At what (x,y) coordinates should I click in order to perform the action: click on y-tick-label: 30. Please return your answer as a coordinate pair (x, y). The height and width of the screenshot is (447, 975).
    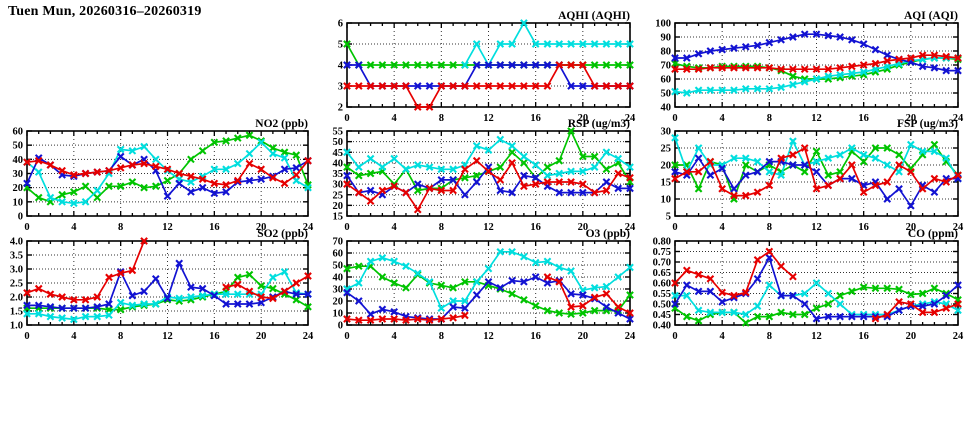
    Looking at the image, I should click on (18, 174).